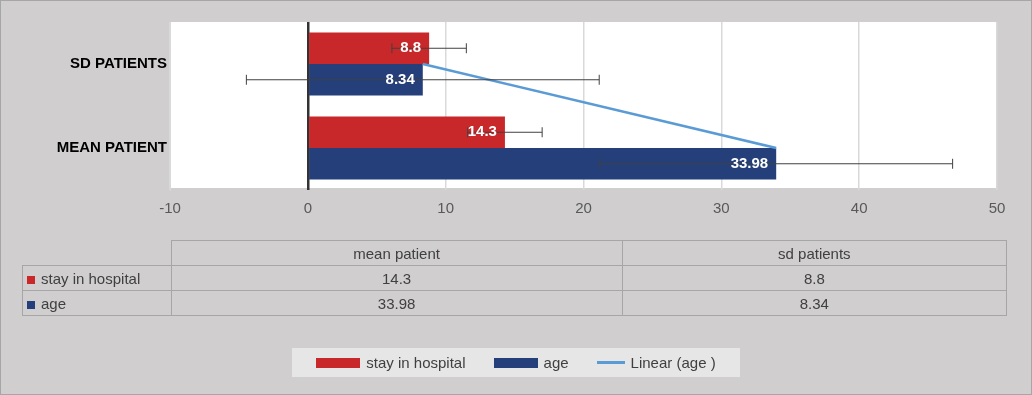 This screenshot has height=395, width=1032. Describe the element at coordinates (416, 362) in the screenshot. I see `legend-label: stay in hospital` at that location.